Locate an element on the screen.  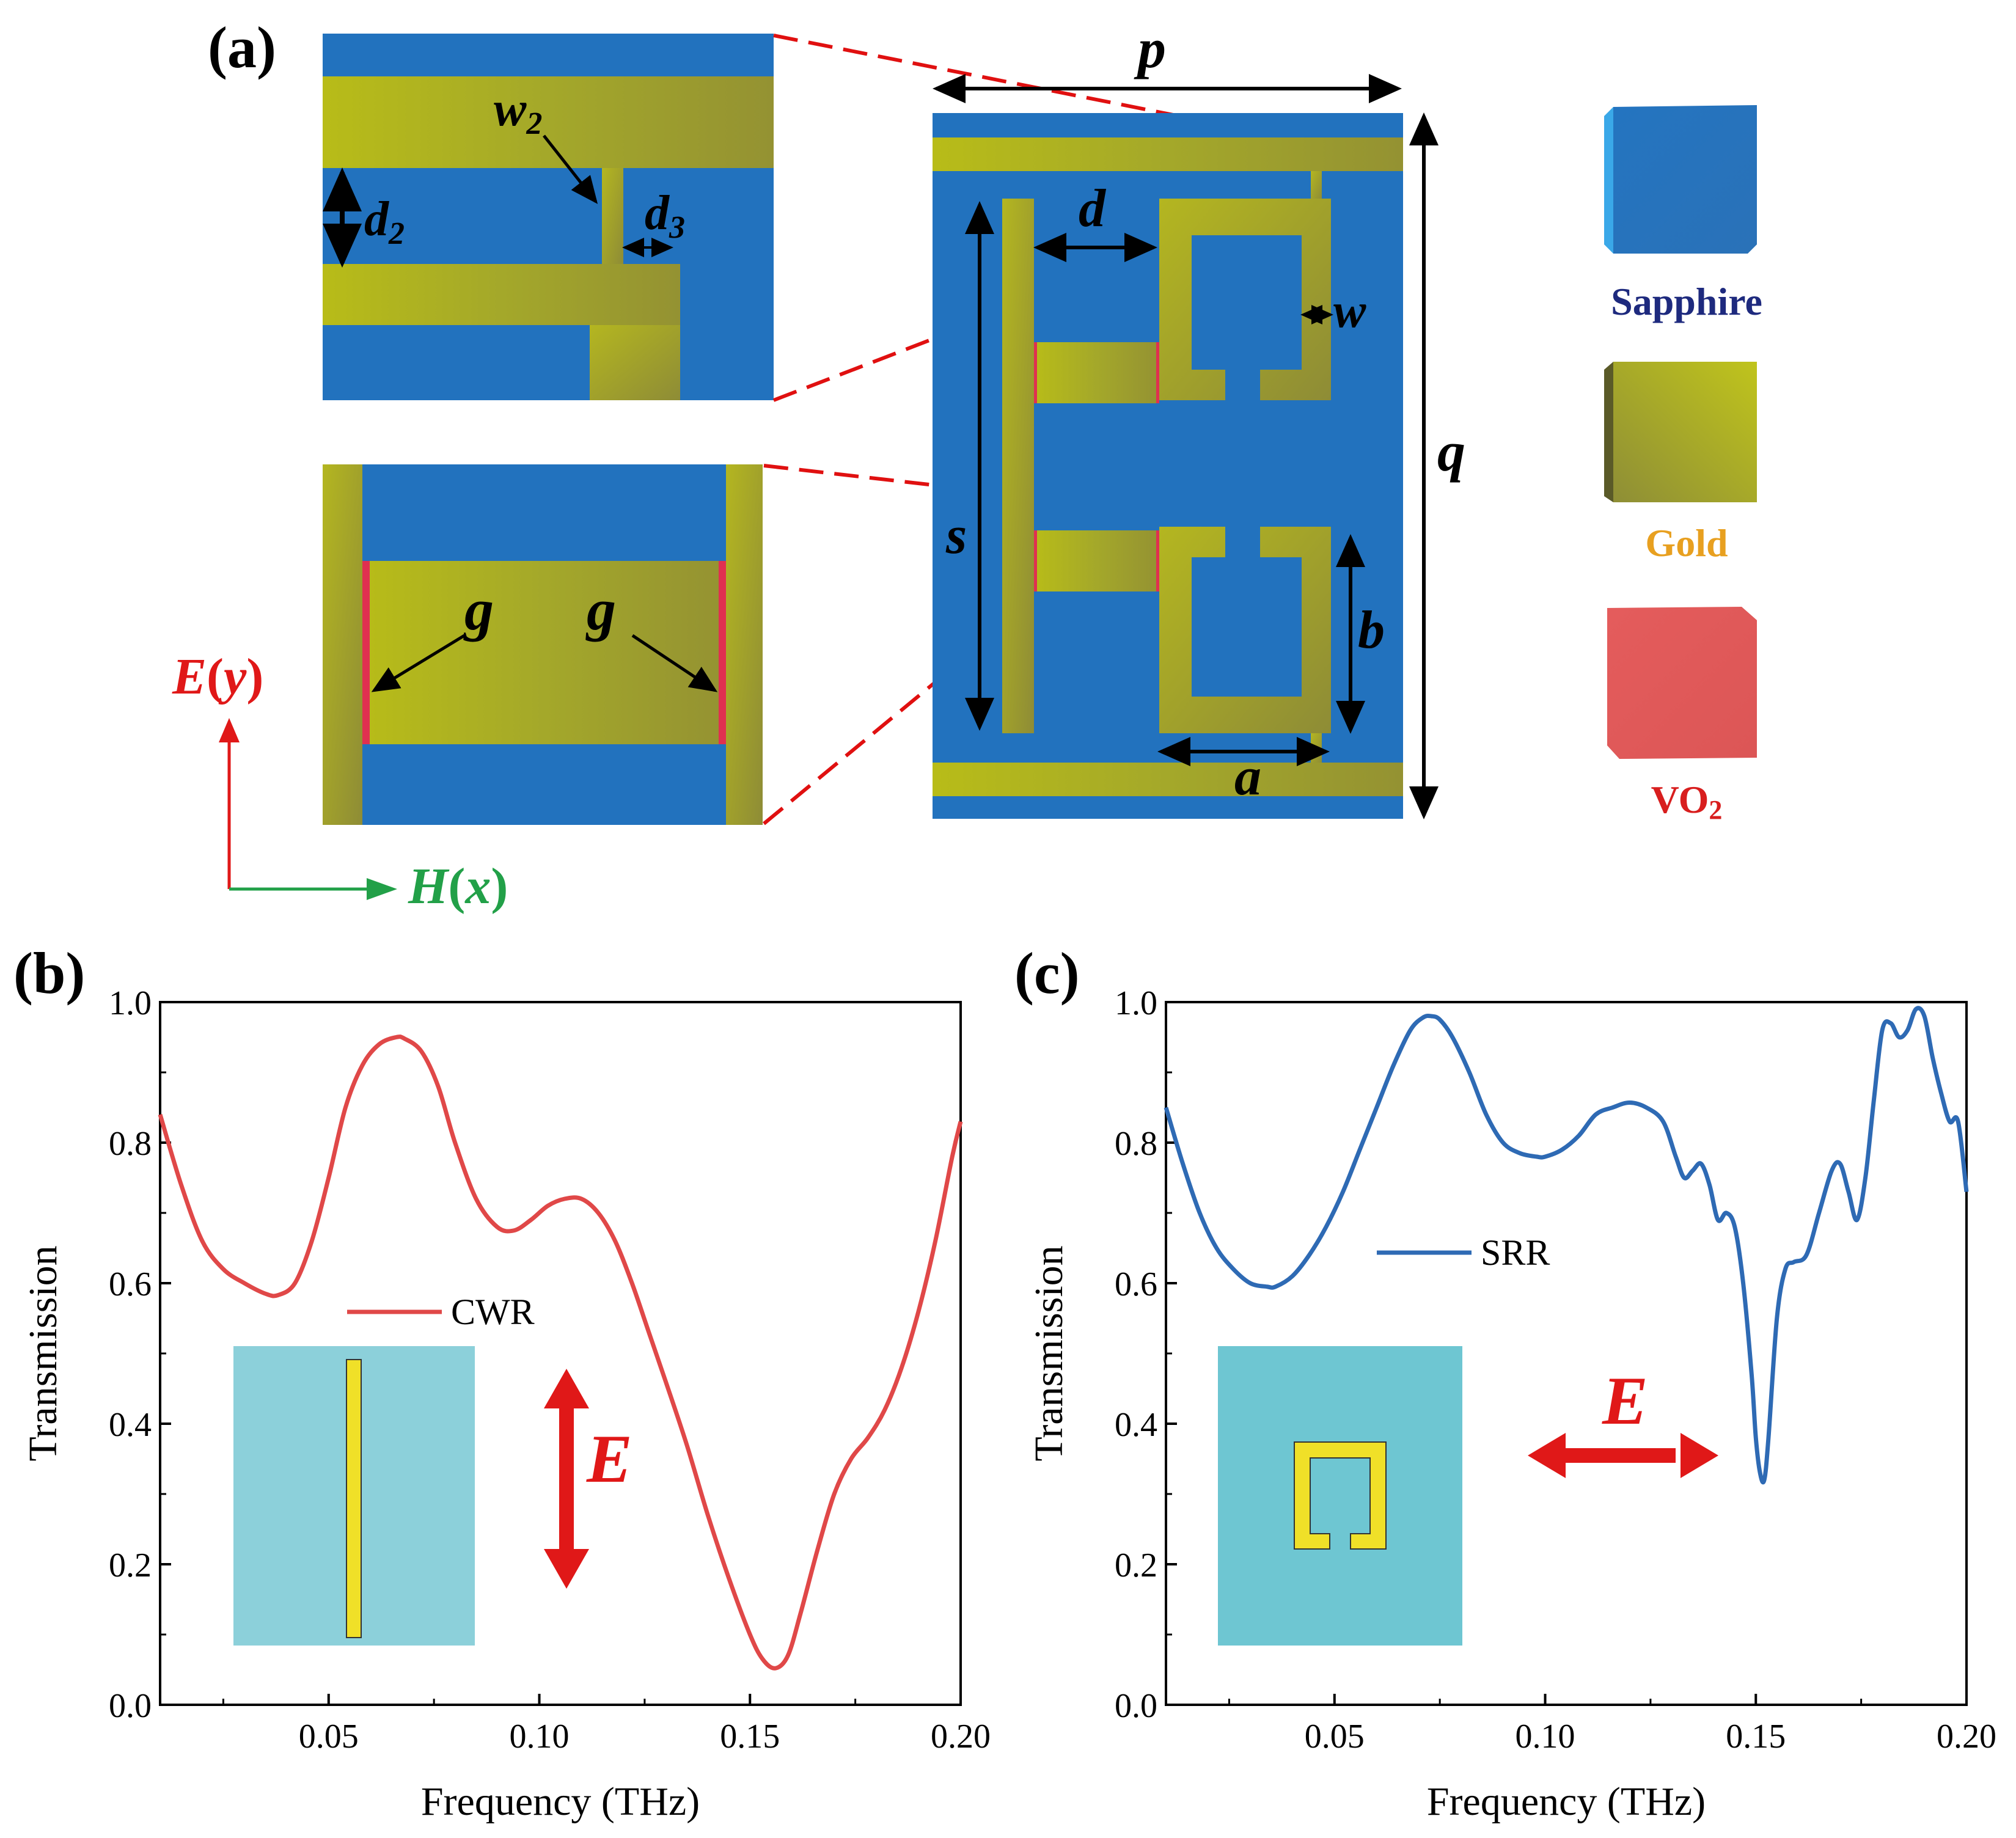
panel-c-label: (c) is located at coordinates (1047, 973).